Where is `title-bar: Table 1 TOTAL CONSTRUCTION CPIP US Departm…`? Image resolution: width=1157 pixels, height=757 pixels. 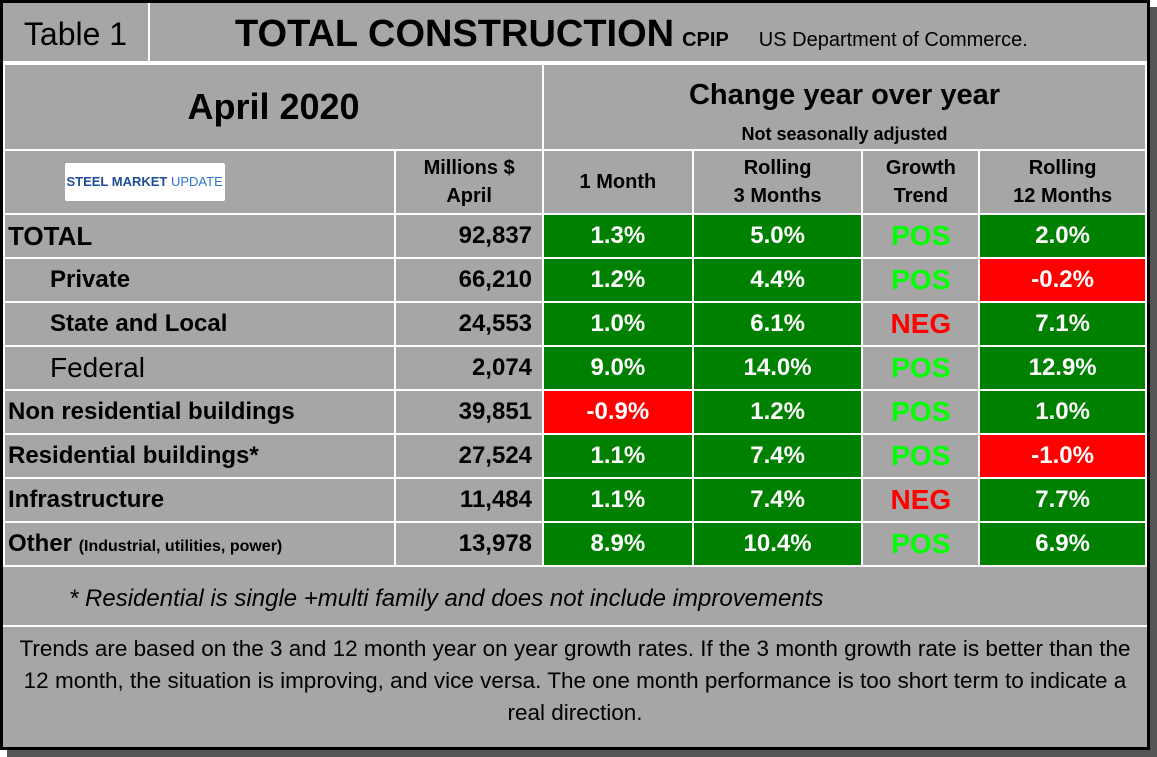 title-bar: Table 1 TOTAL CONSTRUCTION CPIP US Departm… is located at coordinates (575, 33).